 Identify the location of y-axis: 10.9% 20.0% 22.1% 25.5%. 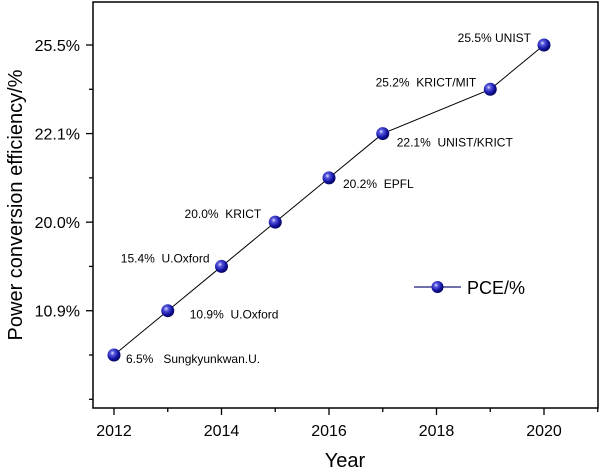
(64, 219).